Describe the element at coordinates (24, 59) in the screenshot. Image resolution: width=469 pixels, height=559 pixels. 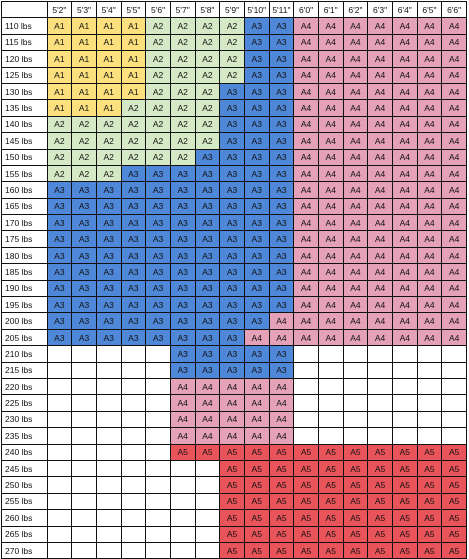
I see `weight-label: 120 lbs` at that location.